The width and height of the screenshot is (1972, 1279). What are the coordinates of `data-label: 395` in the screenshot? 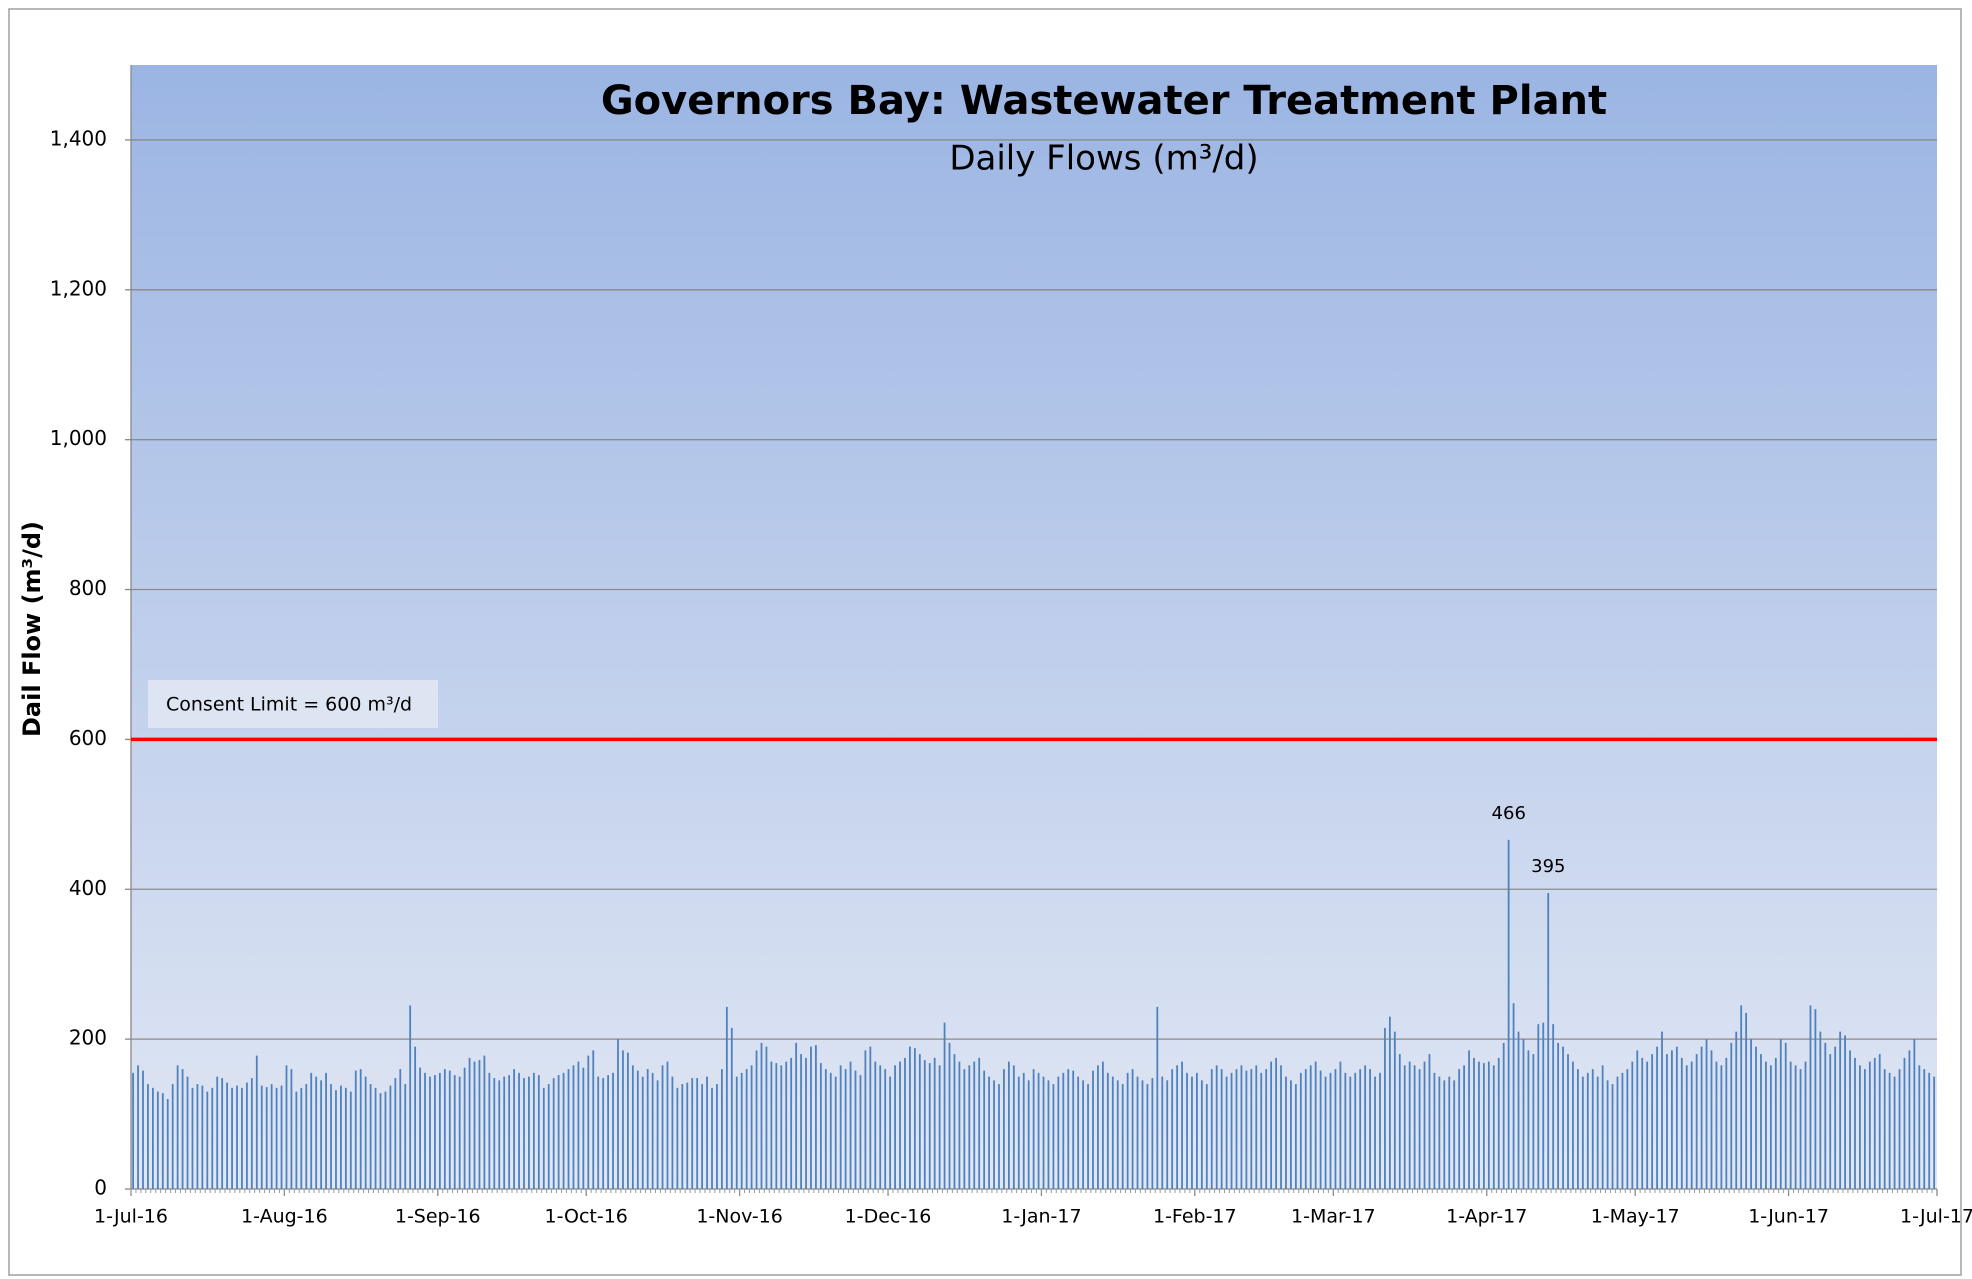 It's located at (1548, 866).